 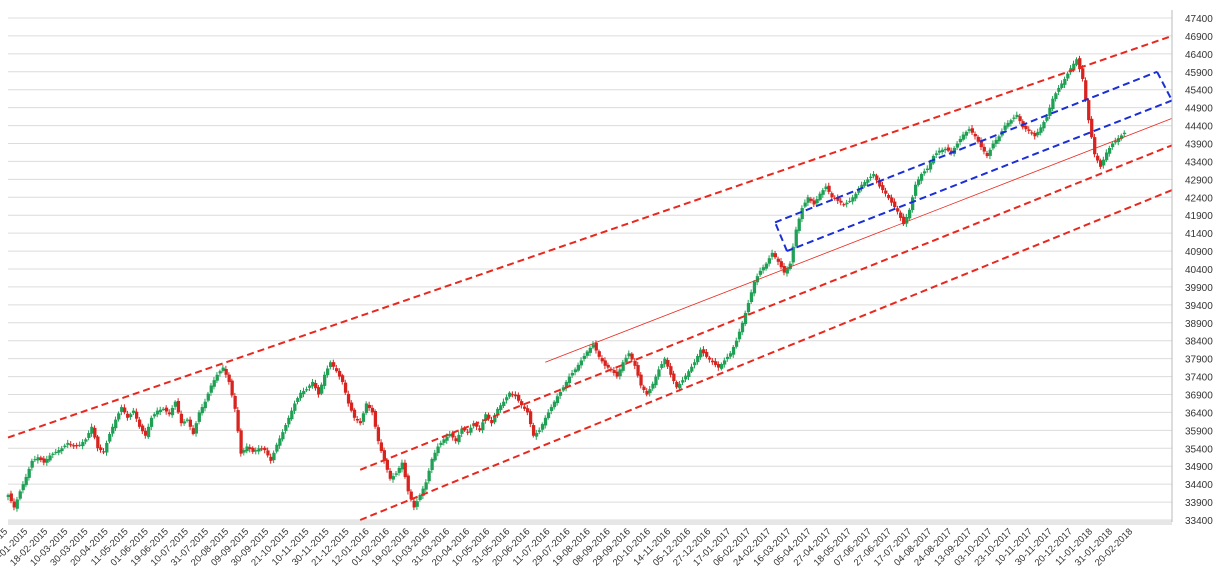 What do you see at coordinates (1199, 342) in the screenshot?
I see `y-tick-label: 38400` at bounding box center [1199, 342].